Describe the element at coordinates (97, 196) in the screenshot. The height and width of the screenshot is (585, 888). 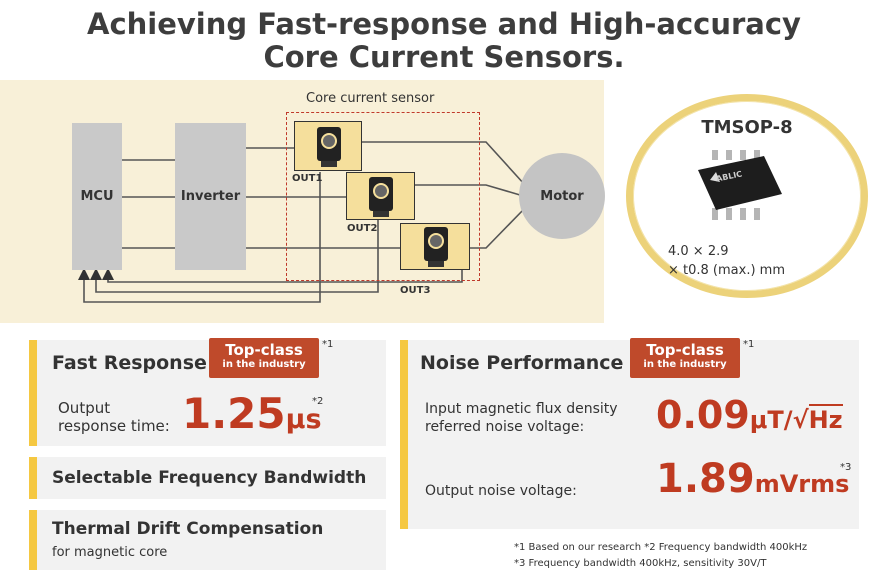
I see `mcu-block: MCU` at that location.